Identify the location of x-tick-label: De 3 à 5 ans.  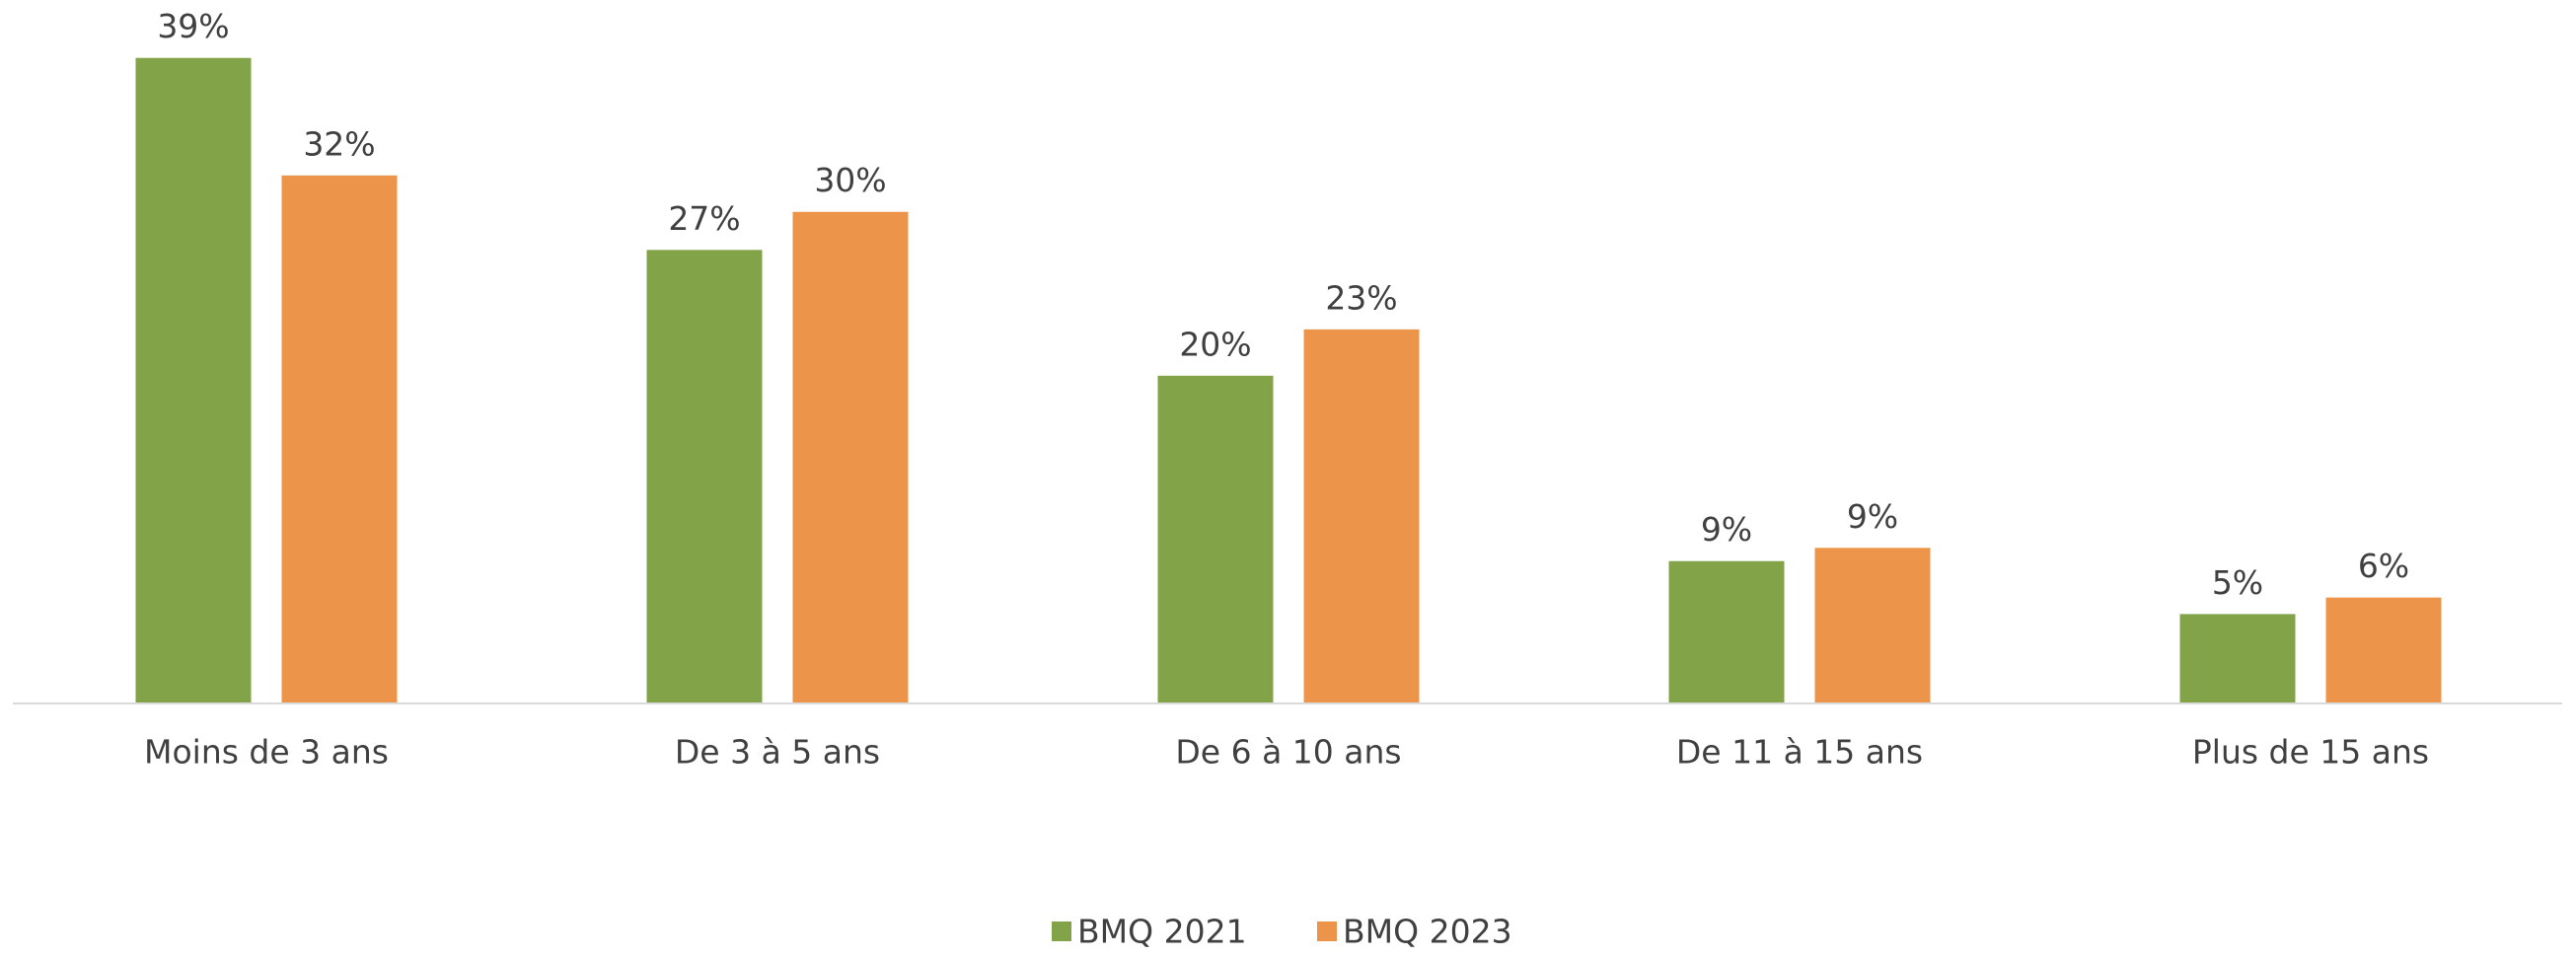
(777, 752).